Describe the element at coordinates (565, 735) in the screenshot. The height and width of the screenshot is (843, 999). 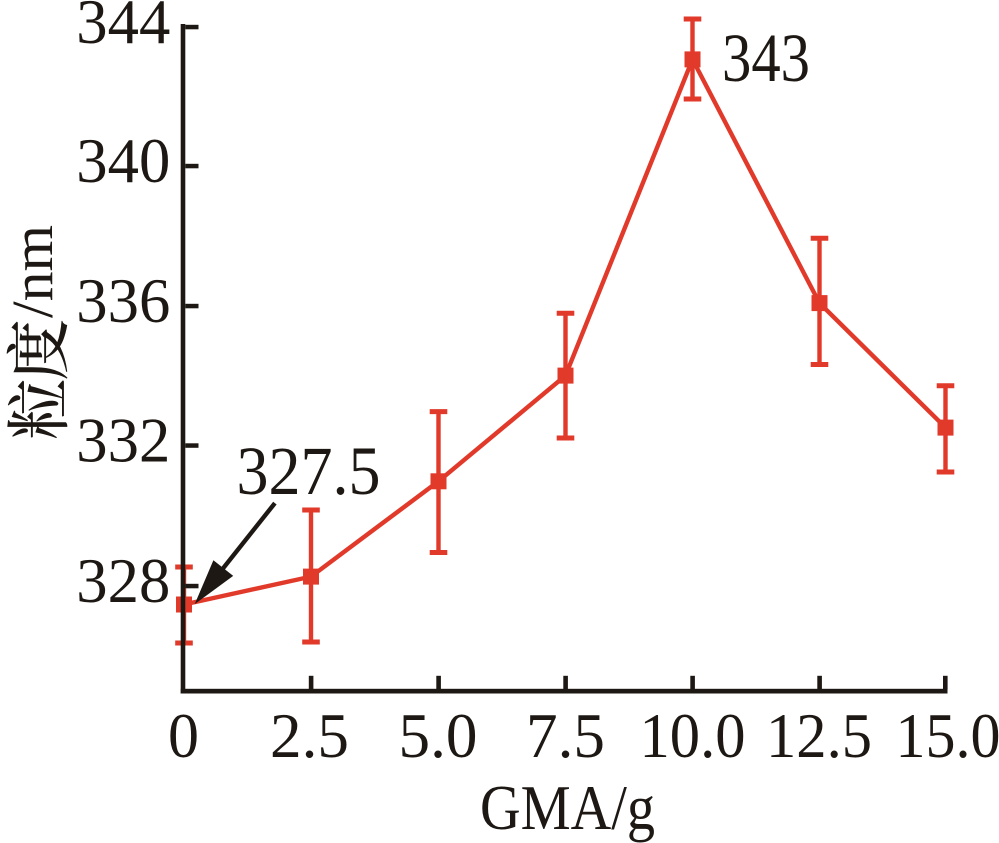
I see `svg-text: 7.5` at that location.